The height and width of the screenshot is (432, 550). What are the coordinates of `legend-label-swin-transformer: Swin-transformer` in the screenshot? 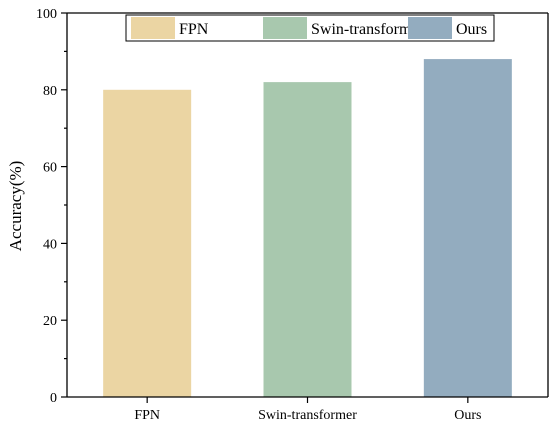 It's located at (368, 29).